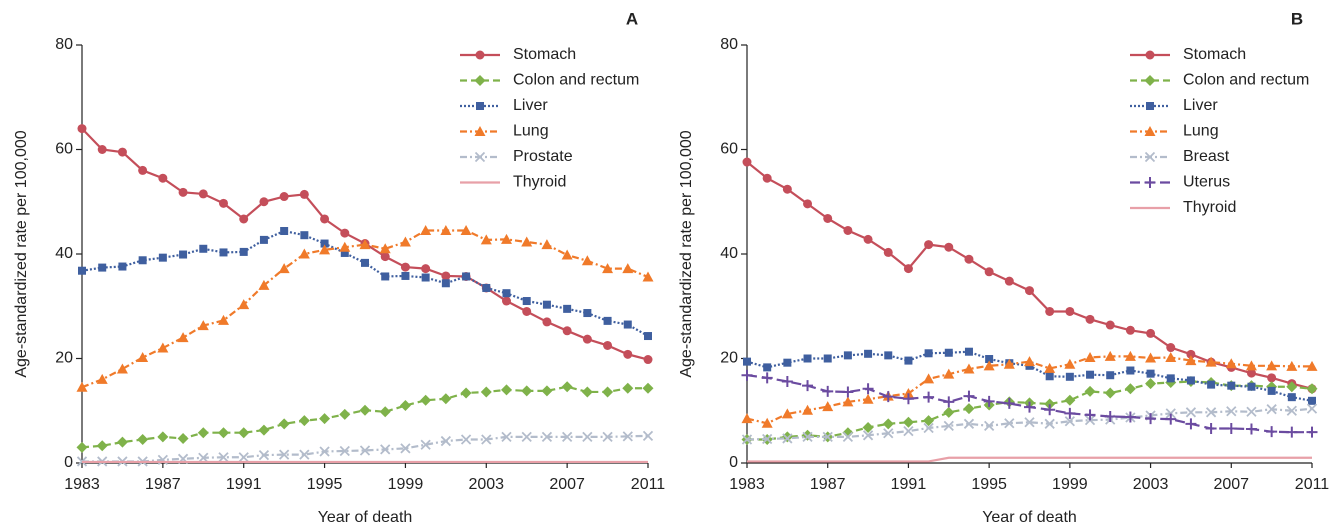 The image size is (1336, 530). What do you see at coordinates (1201, 131) in the screenshot?
I see `legend-label: Lung` at bounding box center [1201, 131].